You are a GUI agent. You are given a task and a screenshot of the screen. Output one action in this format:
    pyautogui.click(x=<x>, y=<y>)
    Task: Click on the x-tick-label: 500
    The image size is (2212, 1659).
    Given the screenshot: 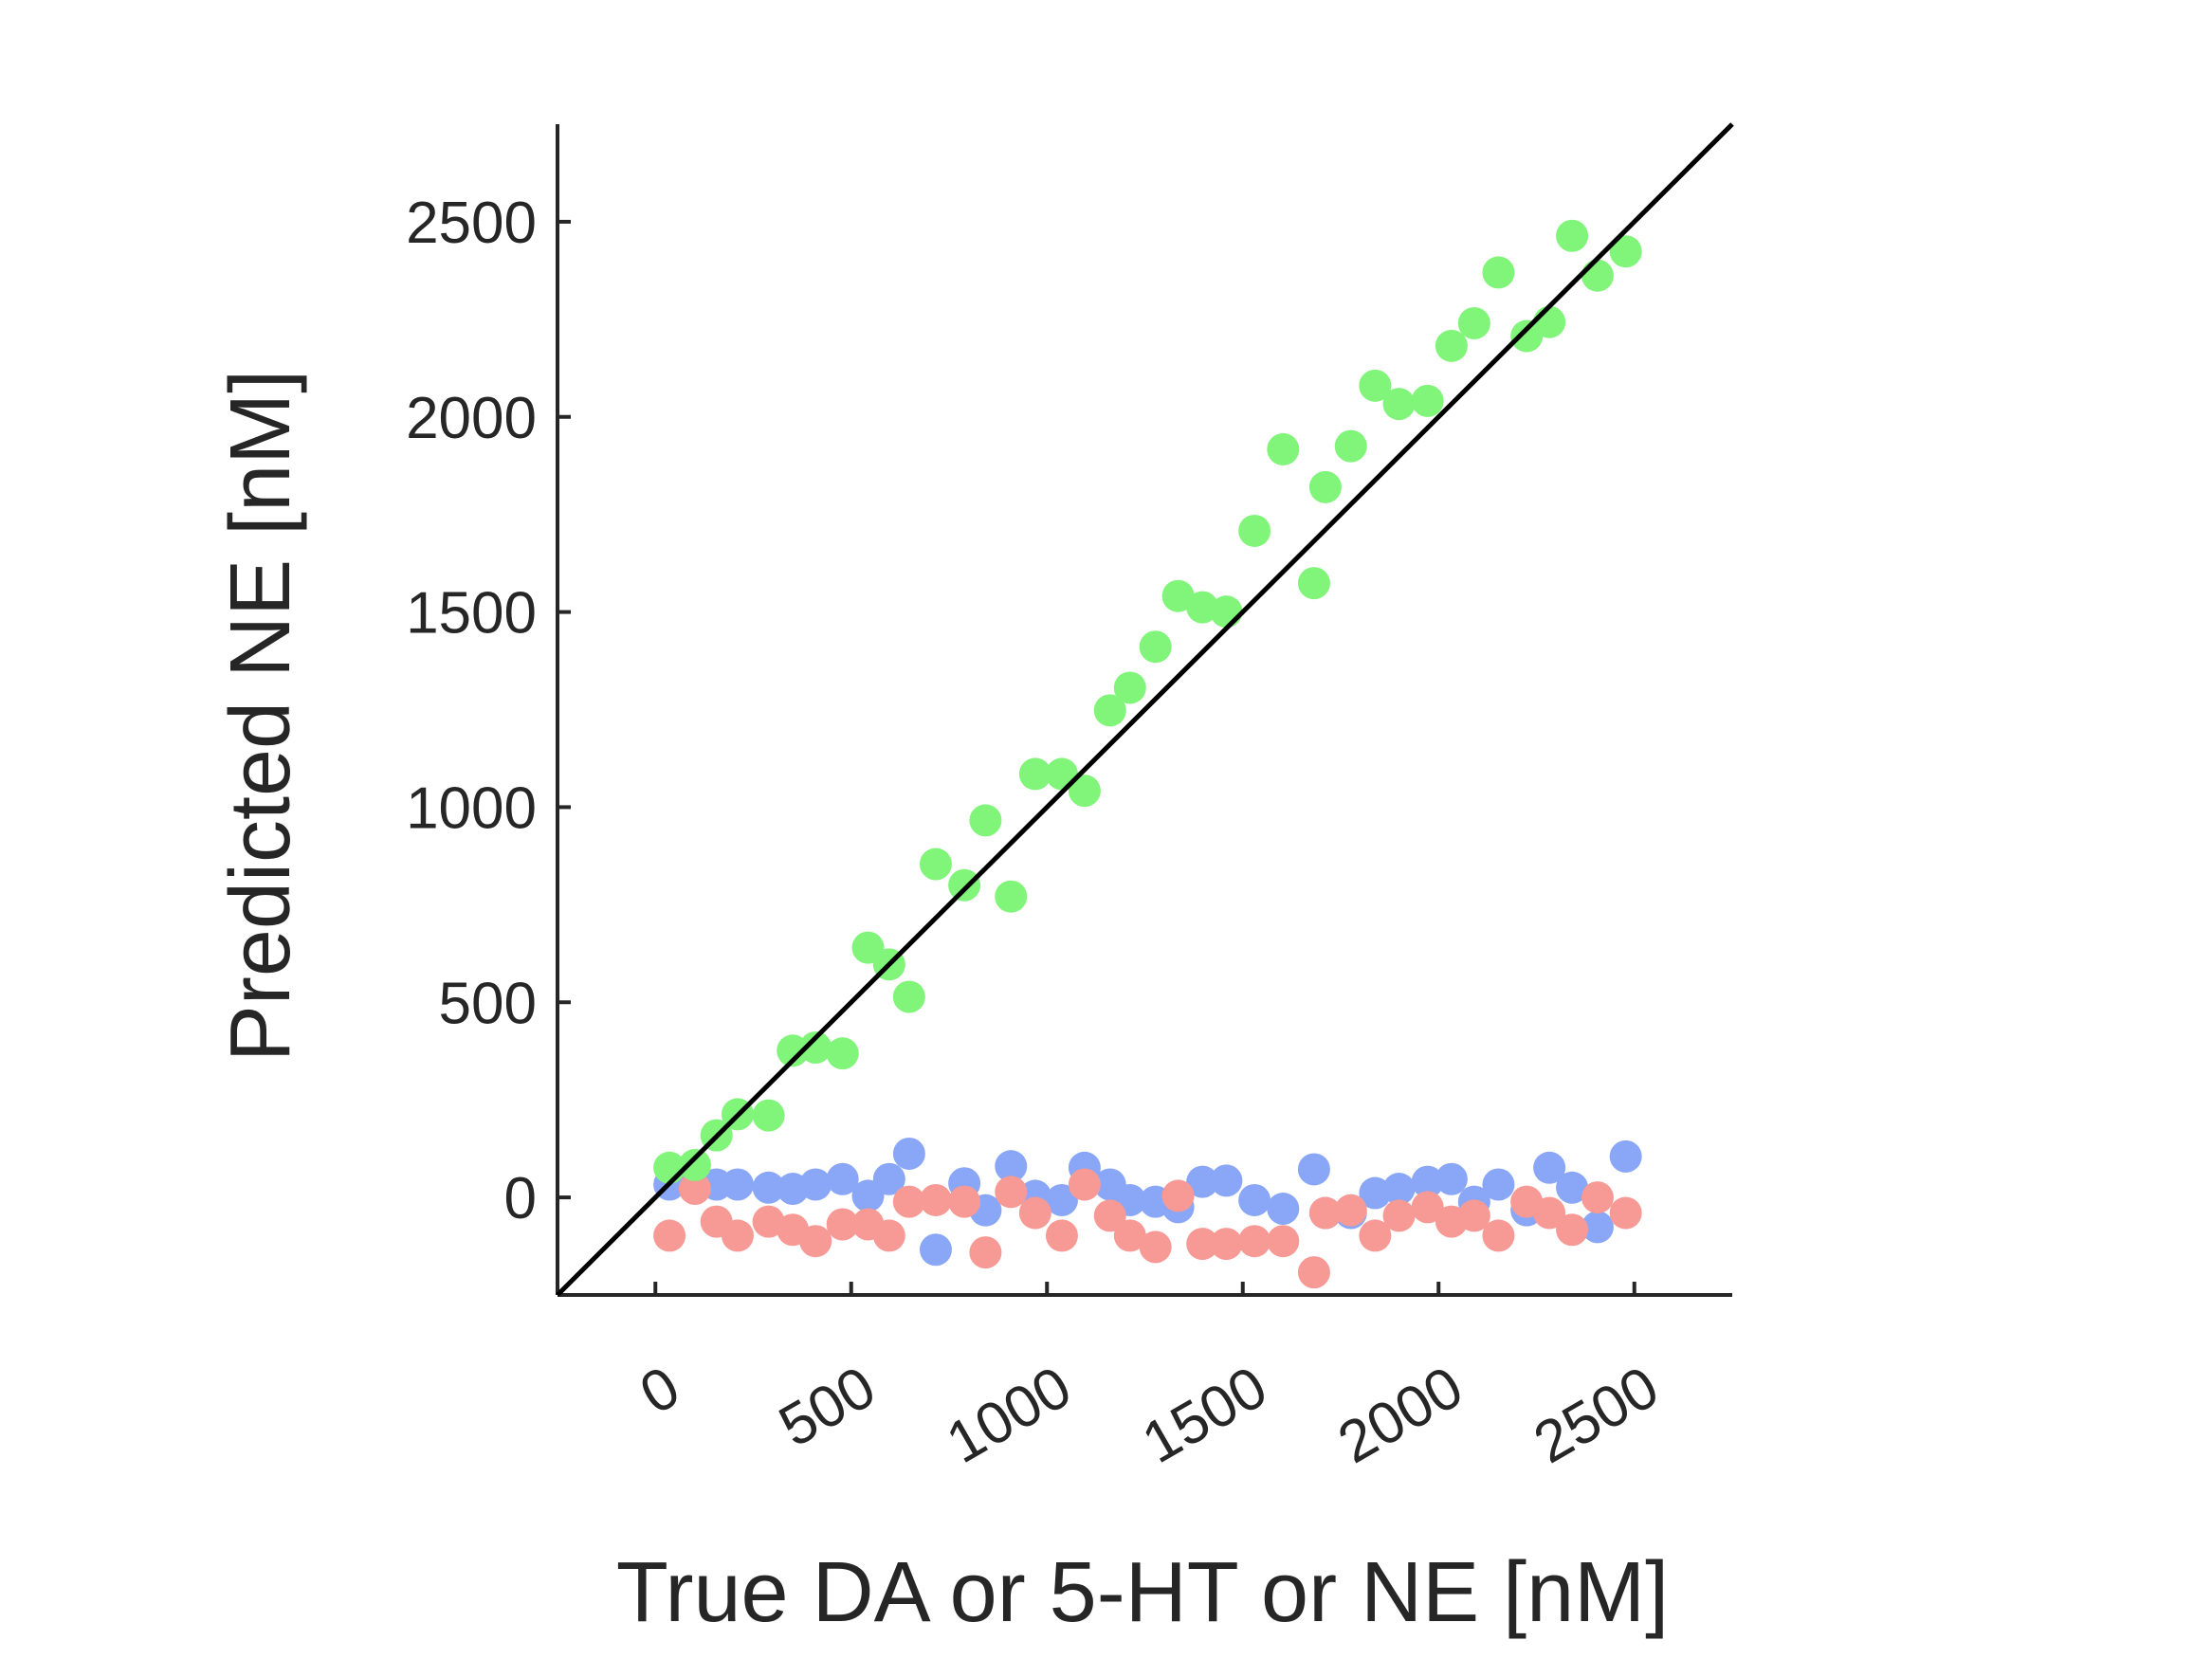 What is the action you would take?
    pyautogui.click(x=828, y=1406)
    